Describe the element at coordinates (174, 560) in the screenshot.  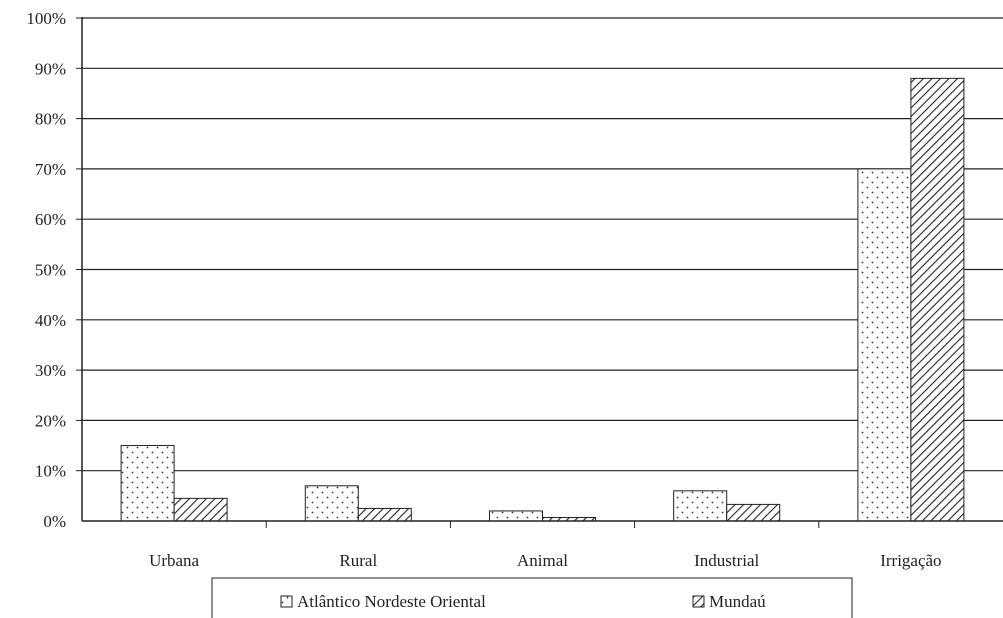
I see `x-category-label: Urbana` at that location.